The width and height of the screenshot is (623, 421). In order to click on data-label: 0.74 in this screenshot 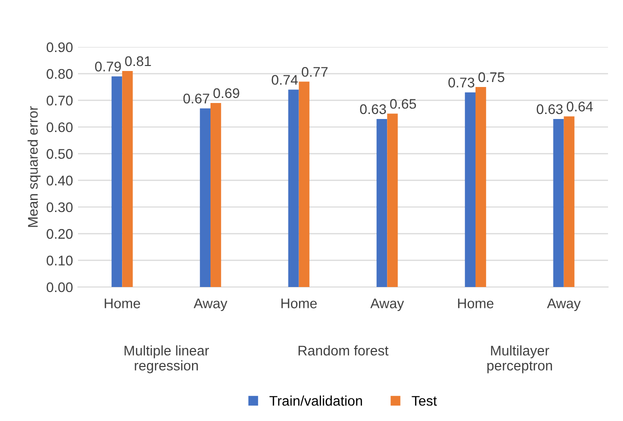, I will do `click(285, 79)`.